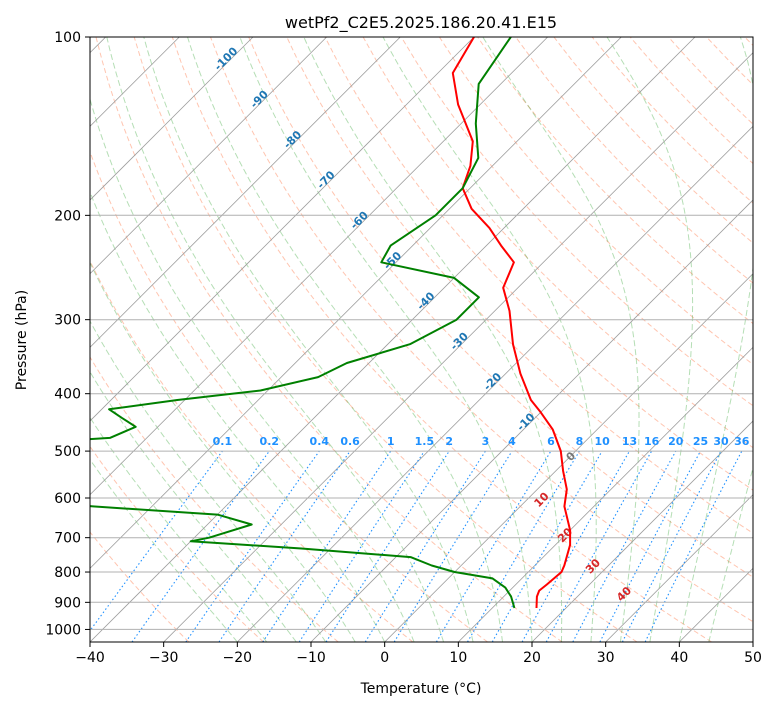 This screenshot has height=708, width=775. What do you see at coordinates (392, 260) in the screenshot?
I see `isotherm-label: -50` at bounding box center [392, 260].